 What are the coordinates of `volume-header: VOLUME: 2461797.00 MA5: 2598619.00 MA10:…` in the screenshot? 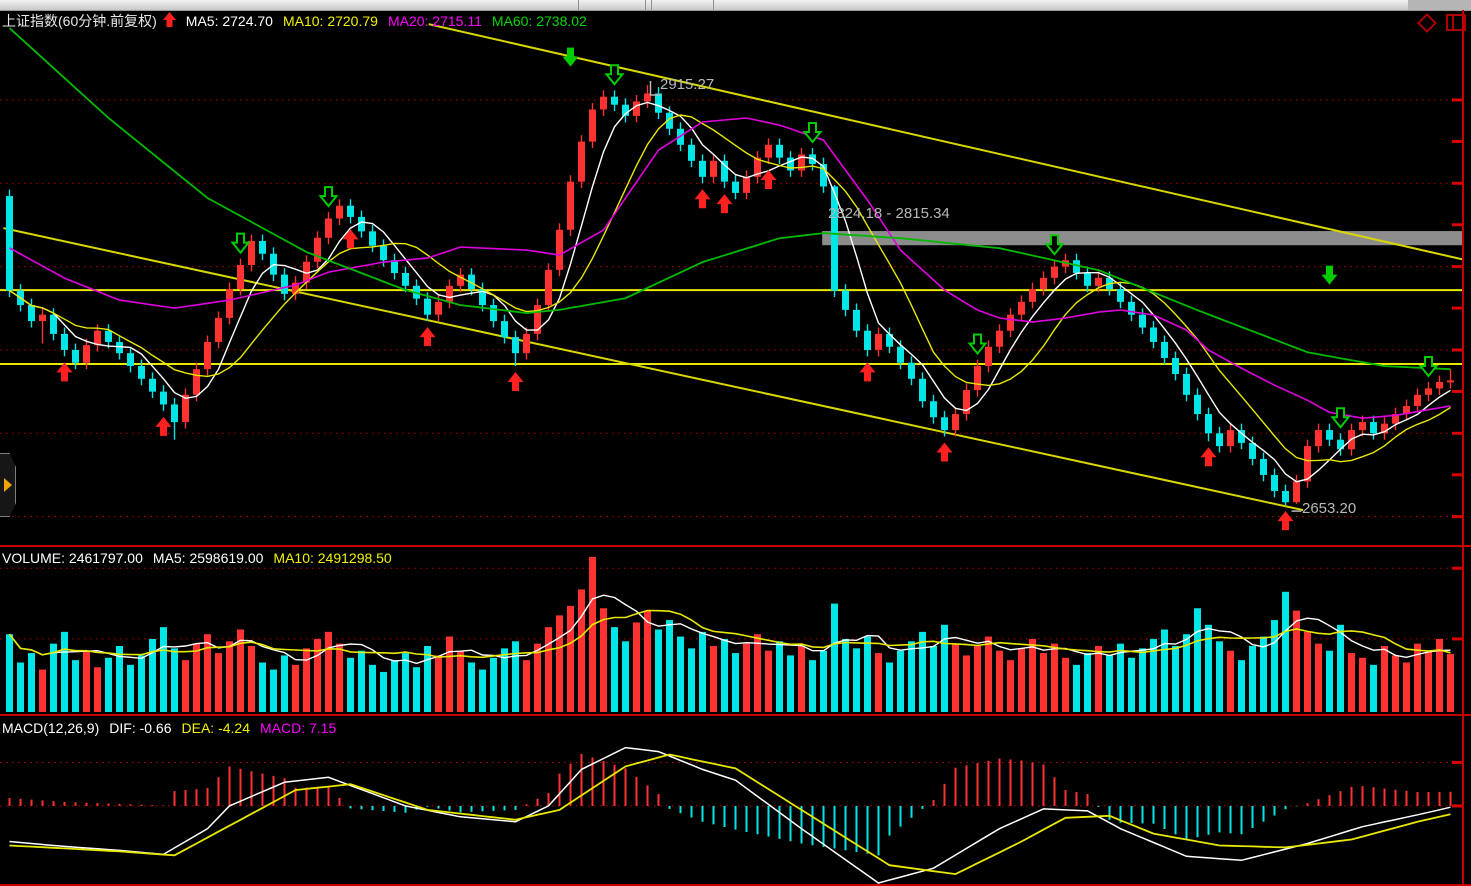 It's located at (202, 558).